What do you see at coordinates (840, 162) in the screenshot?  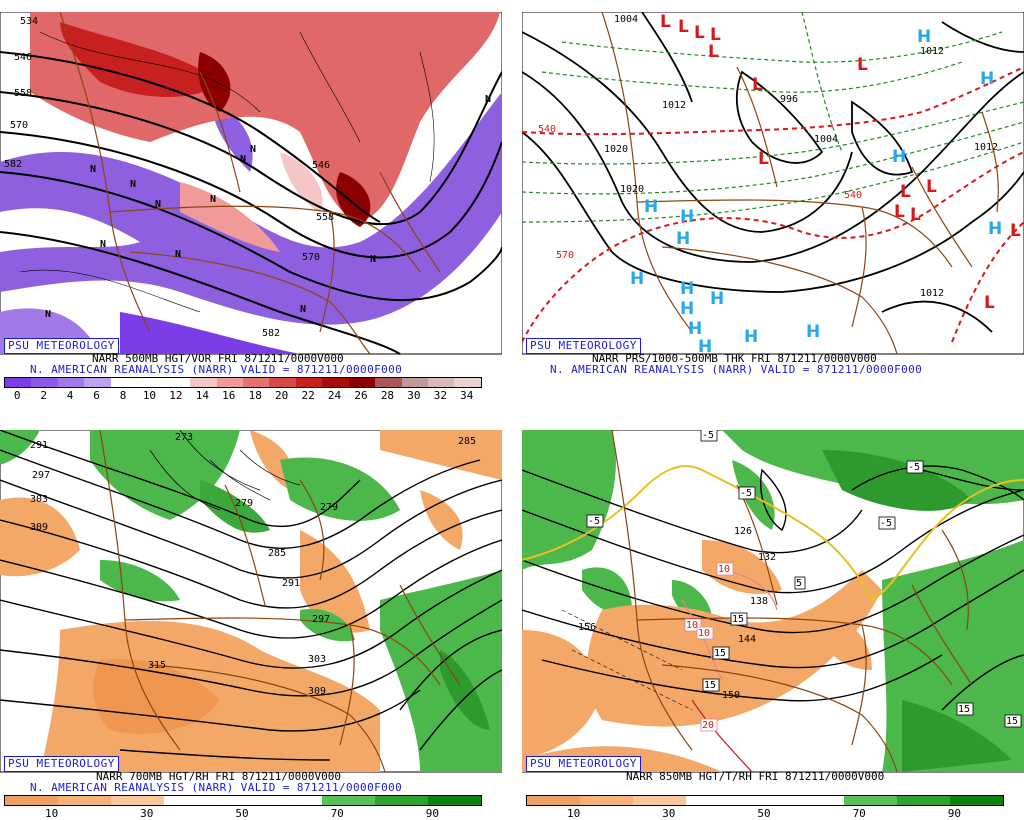 I see `low-pressure-markers: L L L L L L L L L L L L L L` at bounding box center [840, 162].